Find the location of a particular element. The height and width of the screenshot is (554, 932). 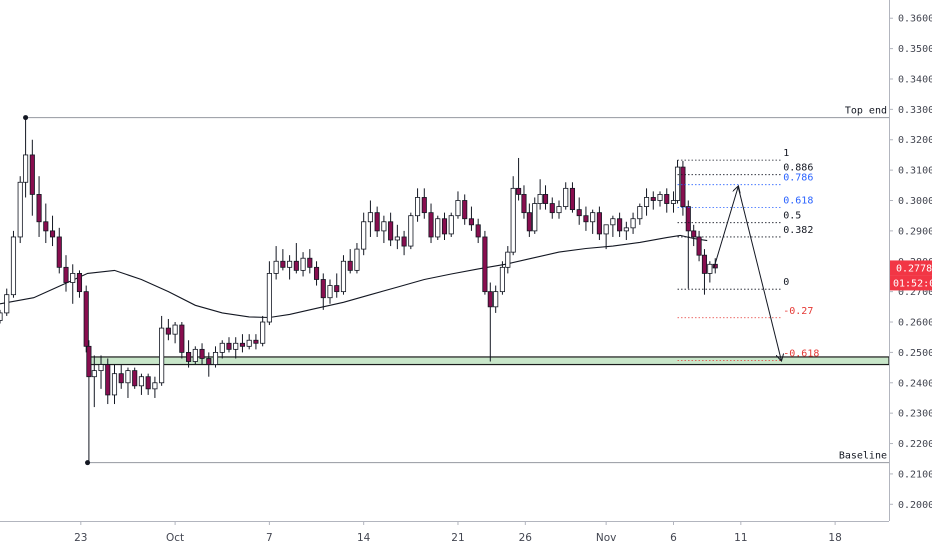

ma-line is located at coordinates (354, 276).